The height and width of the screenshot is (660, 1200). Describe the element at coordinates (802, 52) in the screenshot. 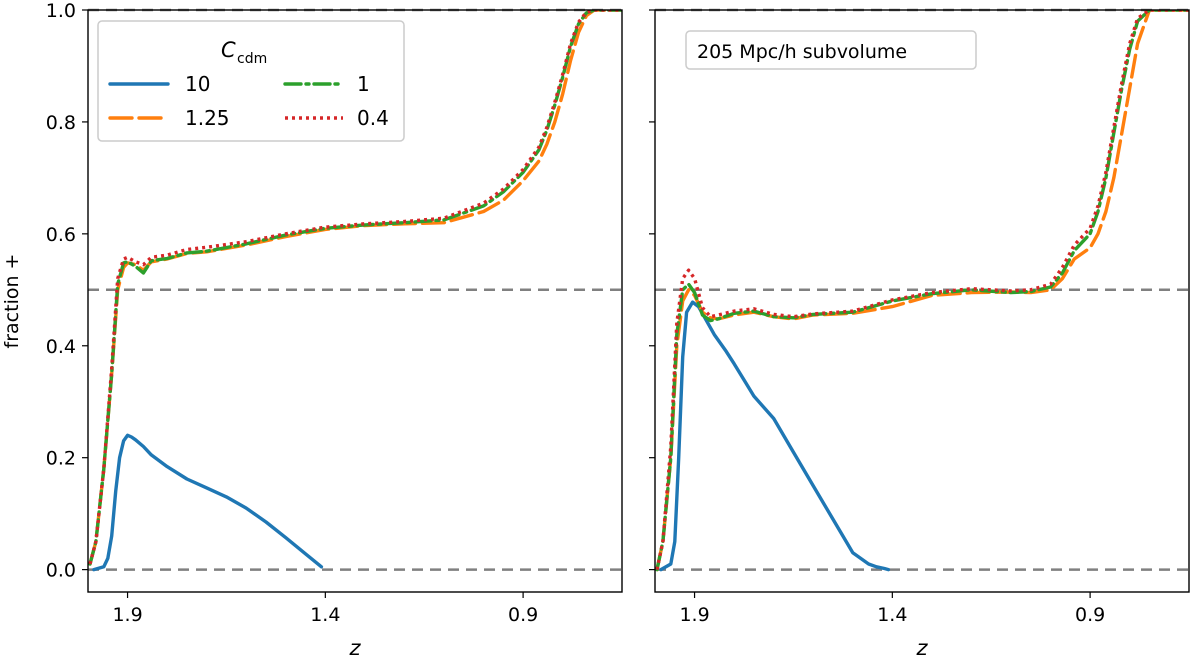

I see `annotation-text: 205 Mpc/h subvolume` at that location.